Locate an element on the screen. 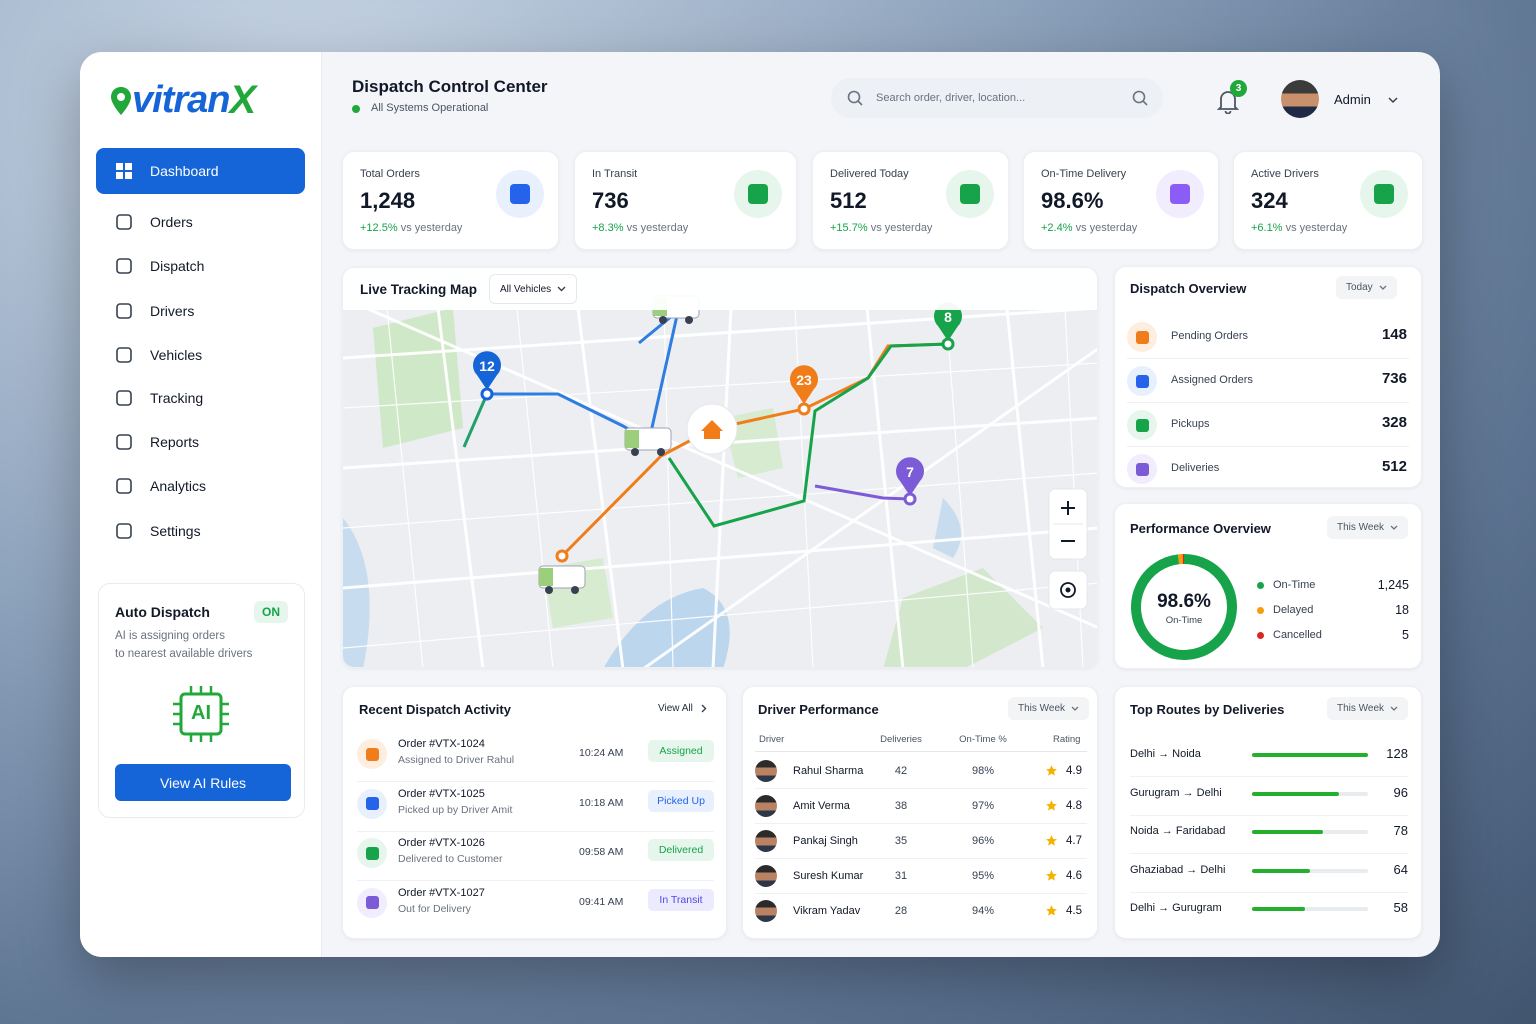 This screenshot has width=1536, height=1024. kpi-change-line: +6.1% vs yesterday is located at coordinates (1299, 228).